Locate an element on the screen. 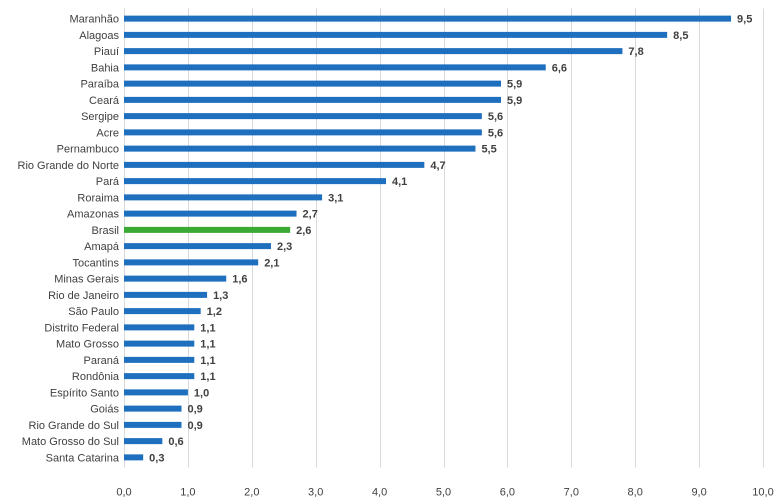 Image resolution: width=780 pixels, height=499 pixels. value-label: 7,8 is located at coordinates (635, 52).